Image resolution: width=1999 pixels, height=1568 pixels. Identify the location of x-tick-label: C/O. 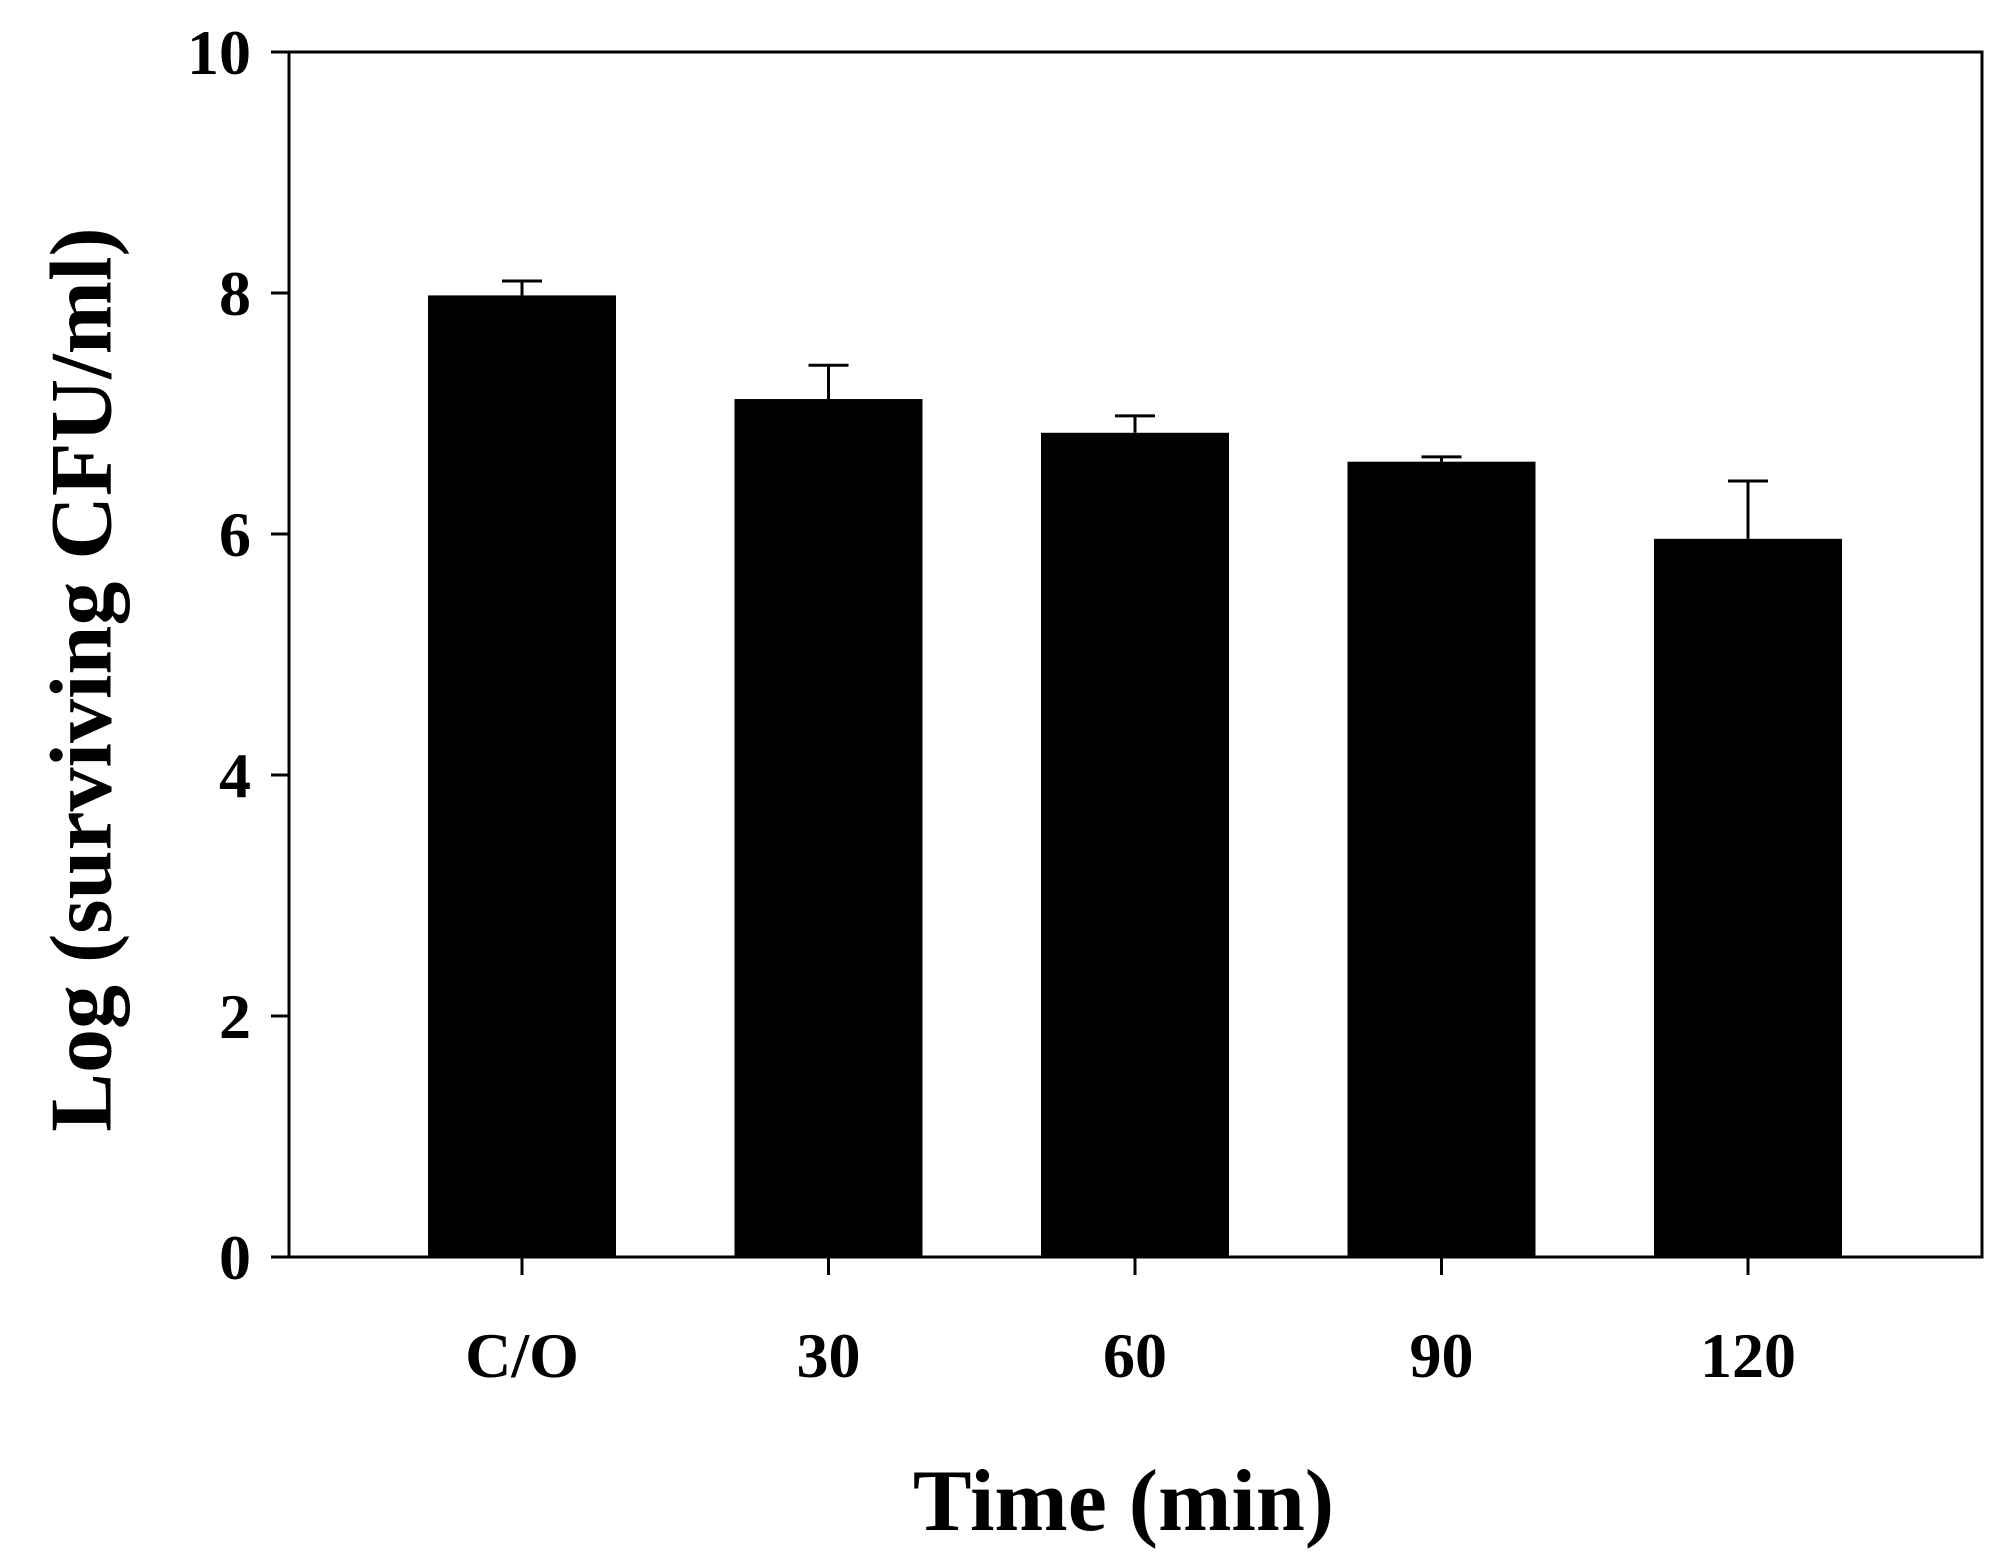
(522, 1355).